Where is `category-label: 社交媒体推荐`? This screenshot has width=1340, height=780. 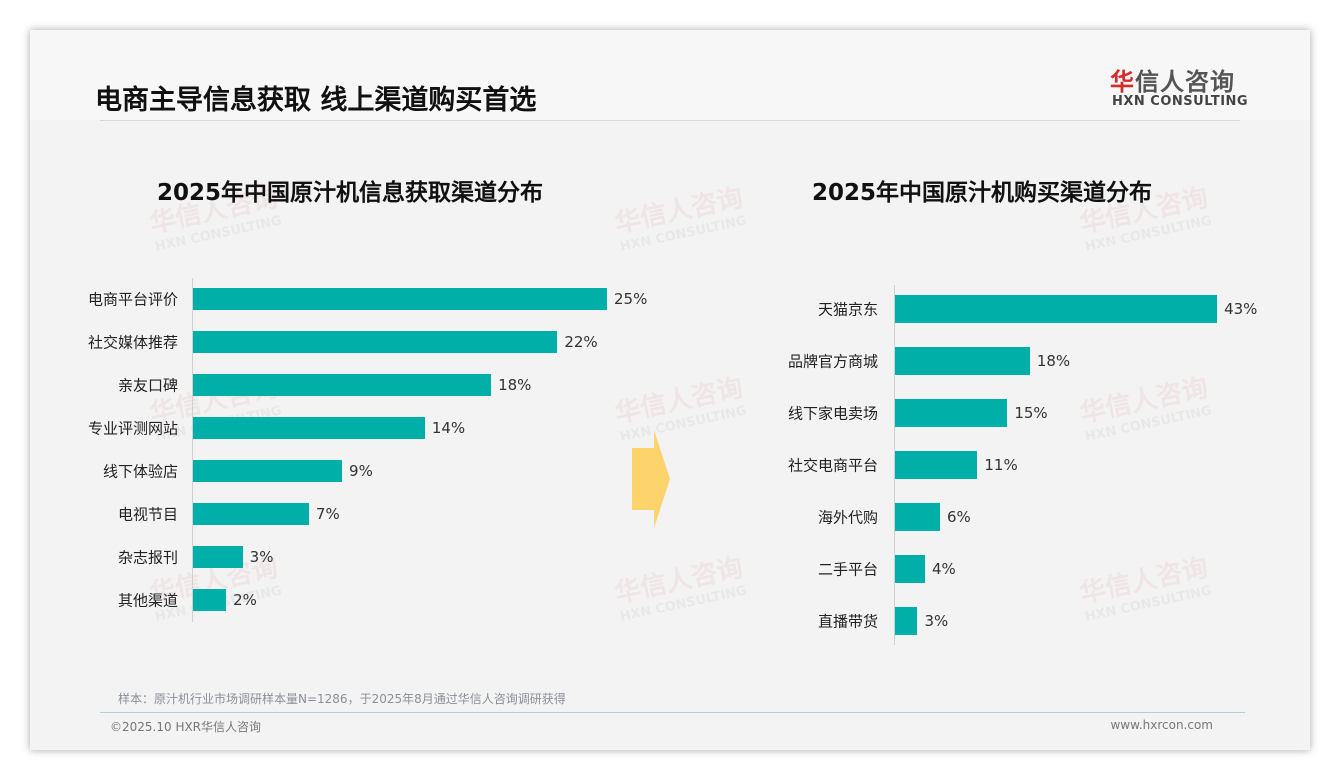 category-label: 社交媒体推荐 is located at coordinates (132, 342).